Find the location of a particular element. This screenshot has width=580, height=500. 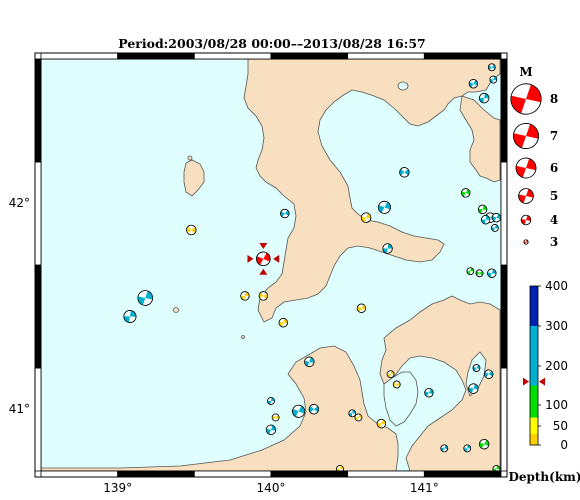

depth-legend-title: Depth(km) is located at coordinates (544, 477).